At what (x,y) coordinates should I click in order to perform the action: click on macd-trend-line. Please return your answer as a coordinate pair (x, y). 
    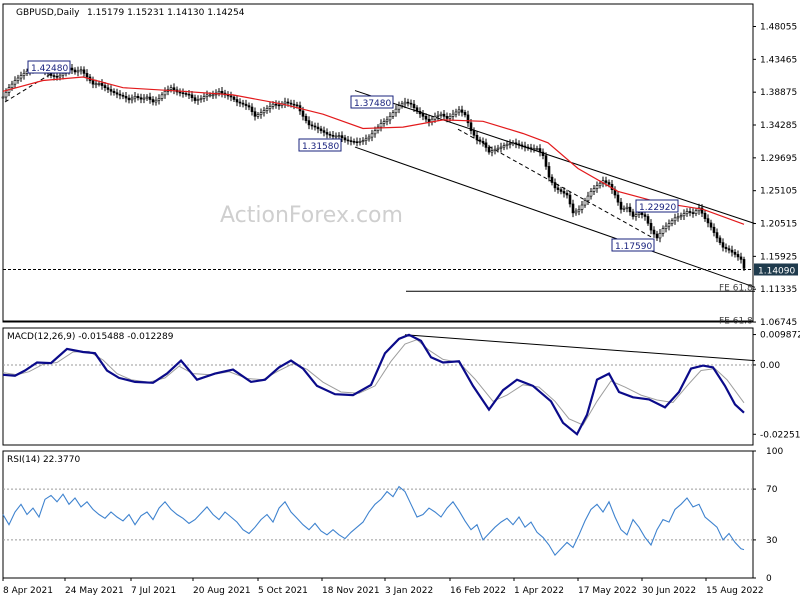
    Looking at the image, I should click on (580, 348).